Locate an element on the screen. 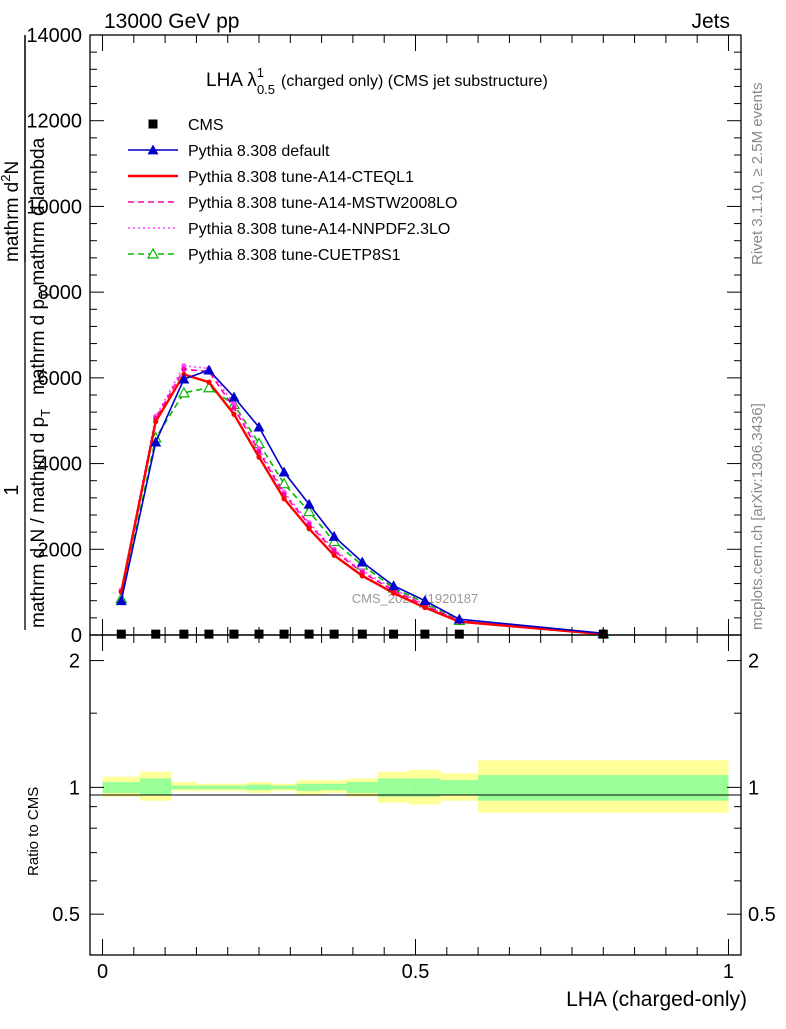  legend-label: CMS is located at coordinates (206, 125).